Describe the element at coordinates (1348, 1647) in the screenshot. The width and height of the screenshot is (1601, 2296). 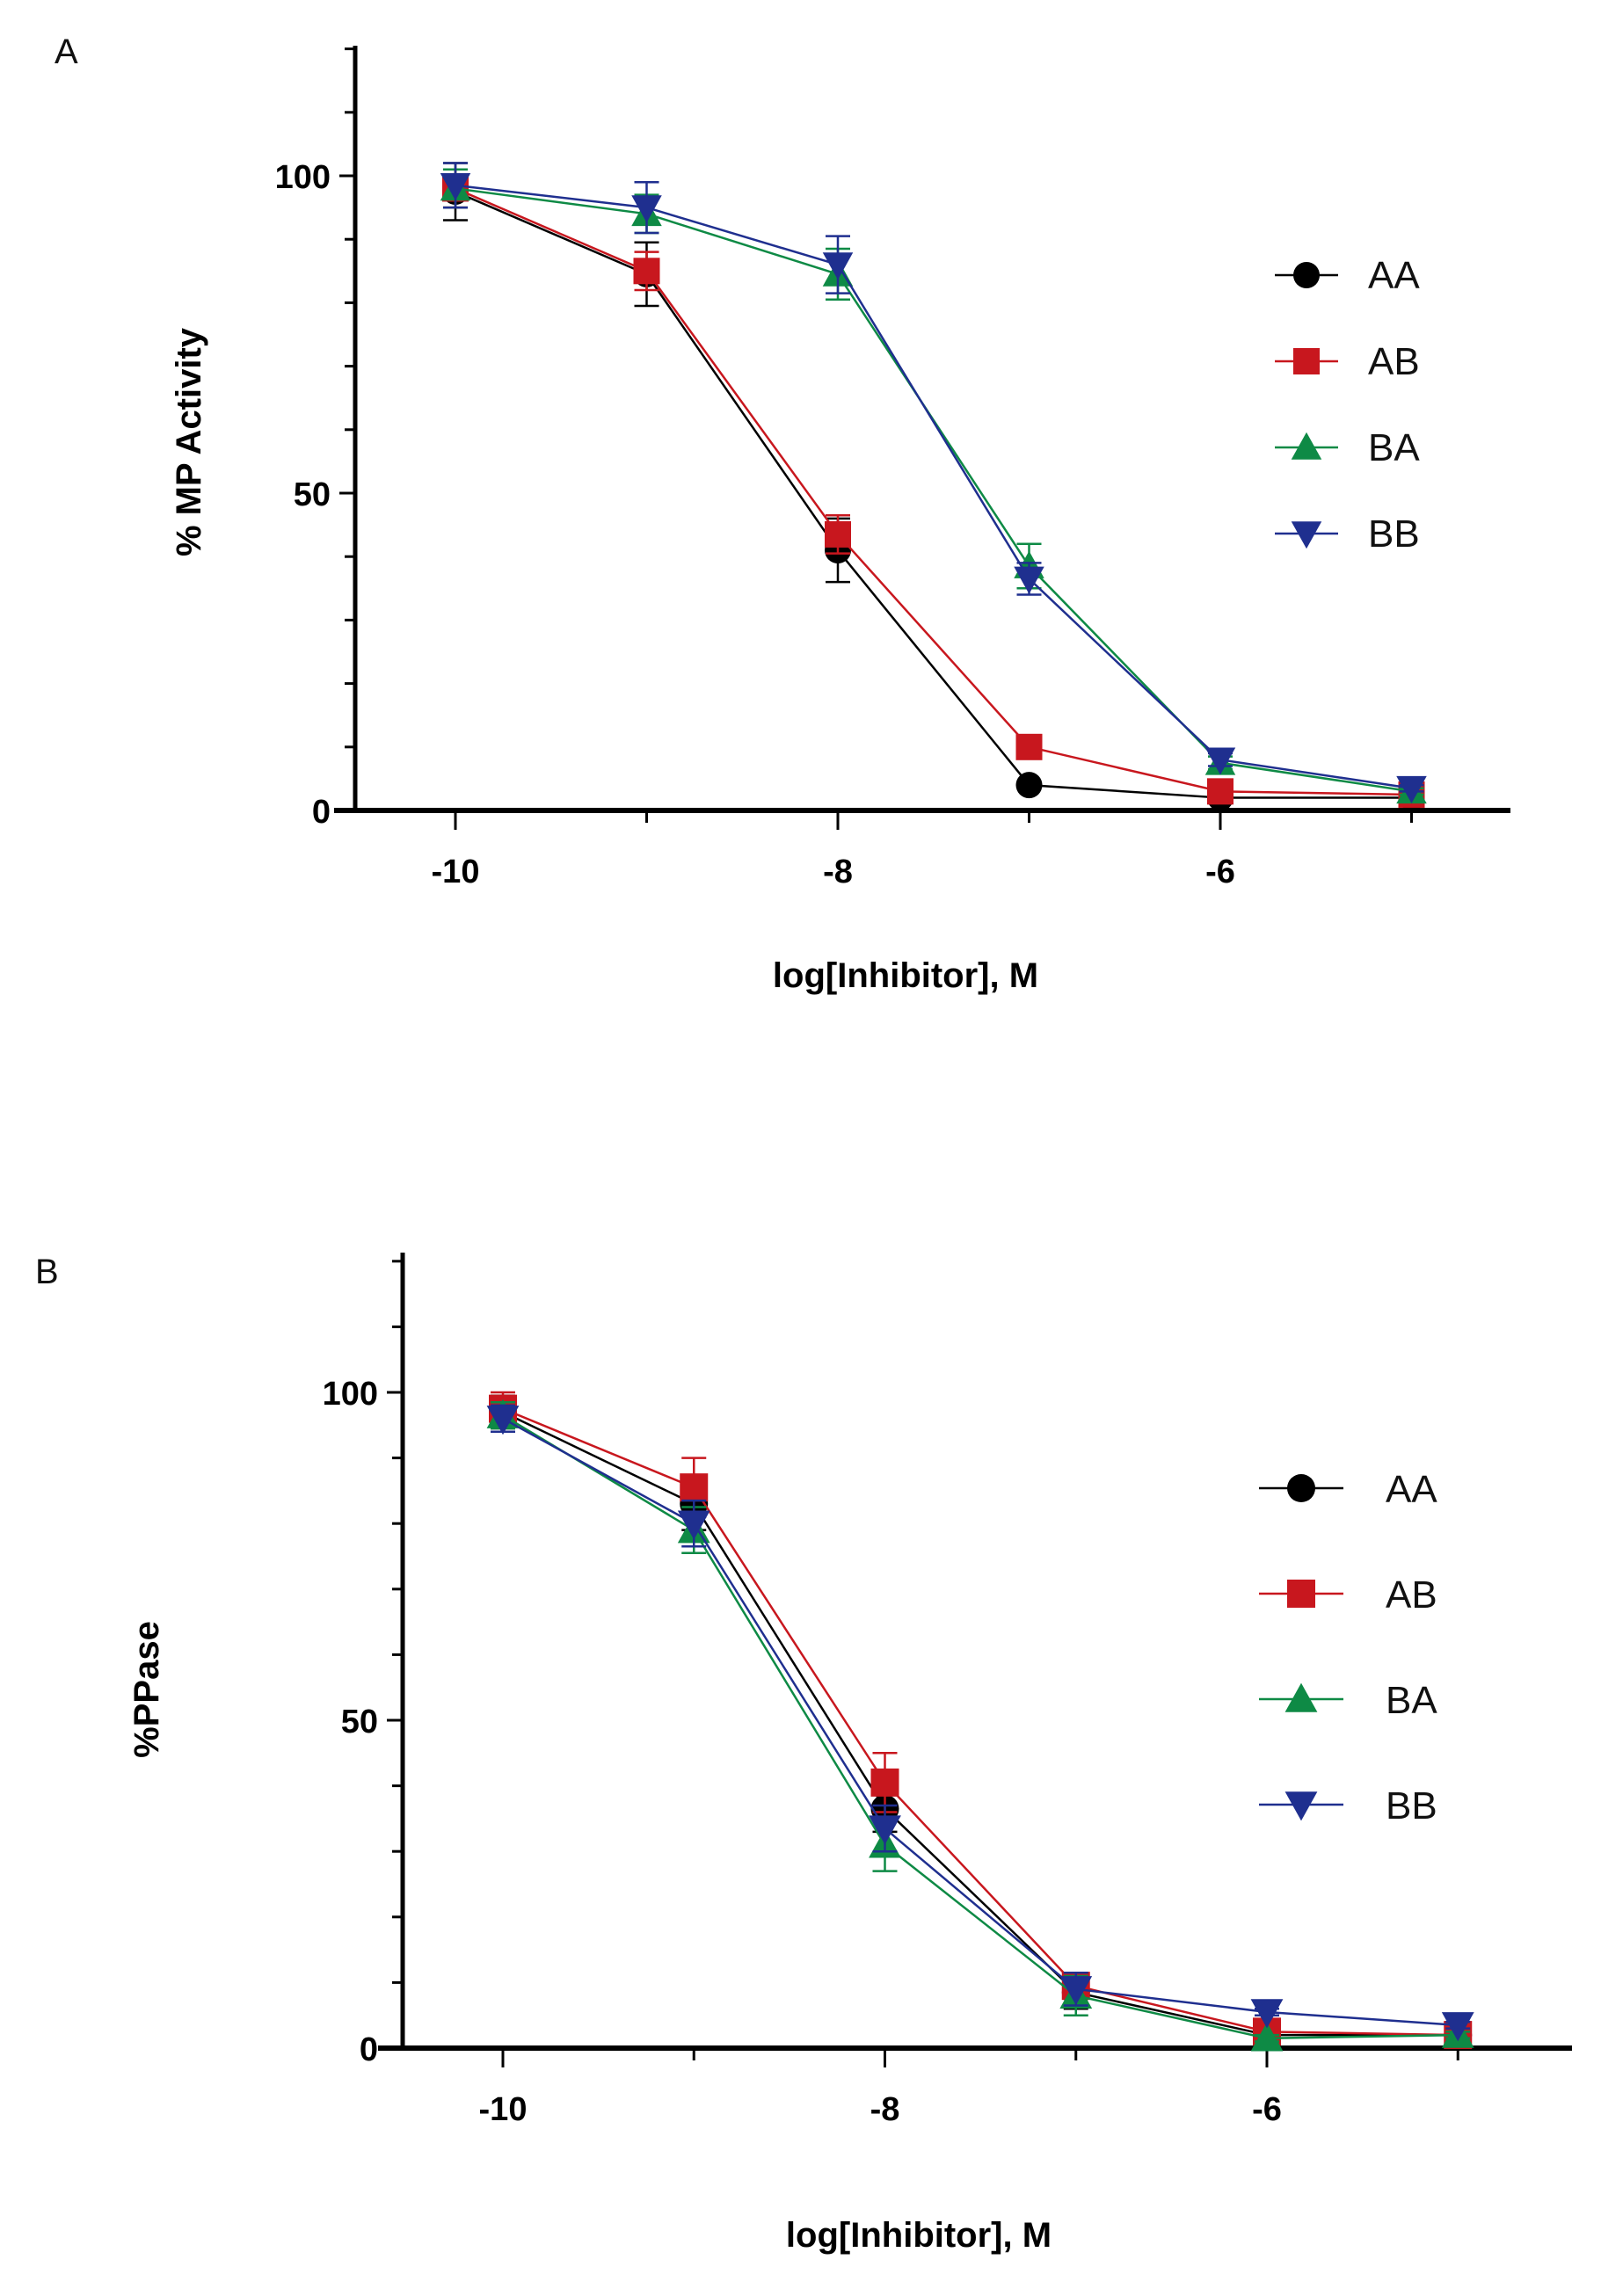
I see `legend-b: AA AB BA BB` at that location.